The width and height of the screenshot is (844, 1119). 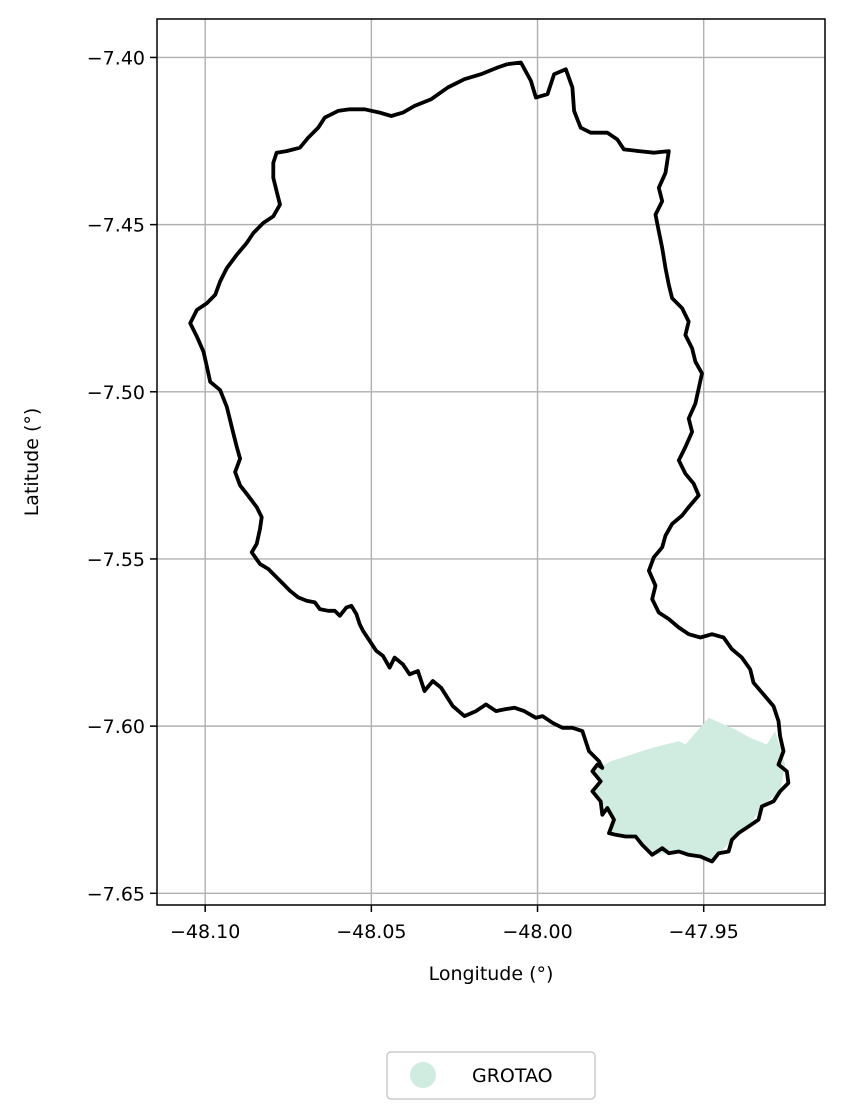 I want to click on y-tick-label: −7.40, so click(x=116, y=58).